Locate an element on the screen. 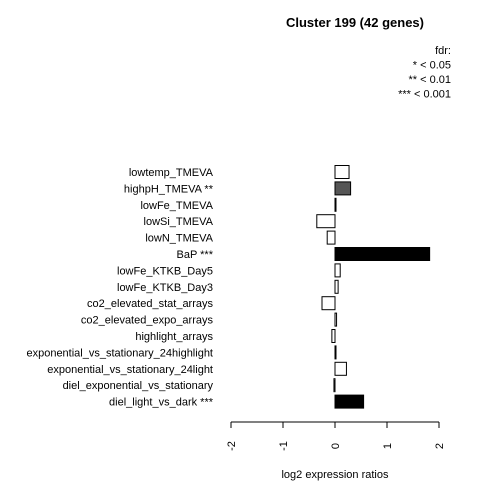 The width and height of the screenshot is (480, 495). category-label: lowN_TMEVA is located at coordinates (179, 239).